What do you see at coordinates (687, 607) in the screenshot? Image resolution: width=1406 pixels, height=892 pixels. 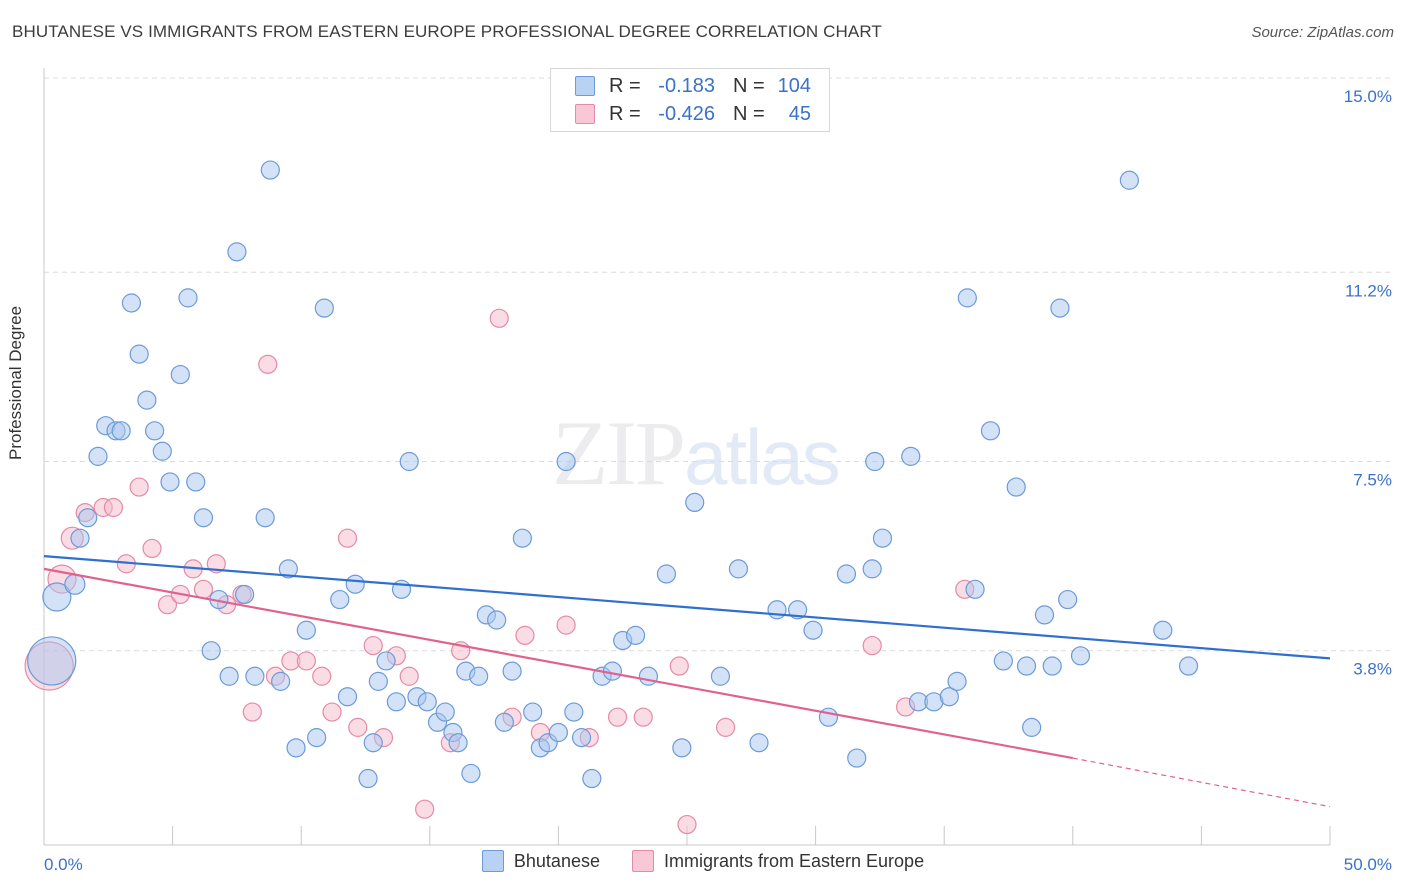 I see `bhutanese-trend-line` at bounding box center [687, 607].